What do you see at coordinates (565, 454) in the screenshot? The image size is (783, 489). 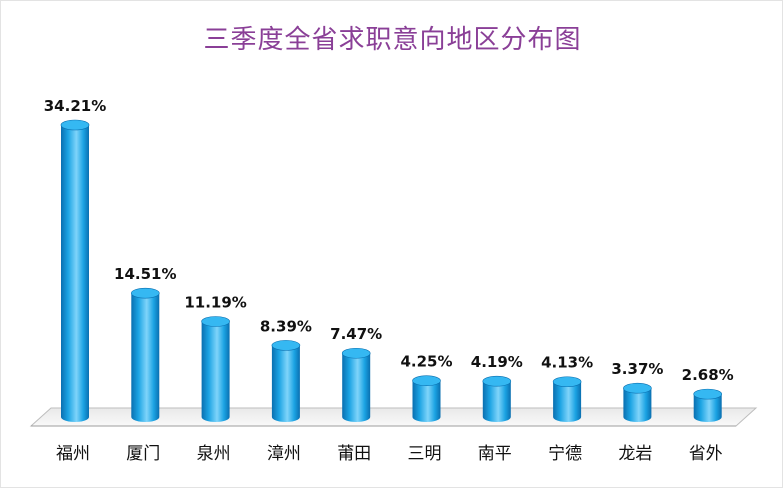 I see `category-label: 宁德` at bounding box center [565, 454].